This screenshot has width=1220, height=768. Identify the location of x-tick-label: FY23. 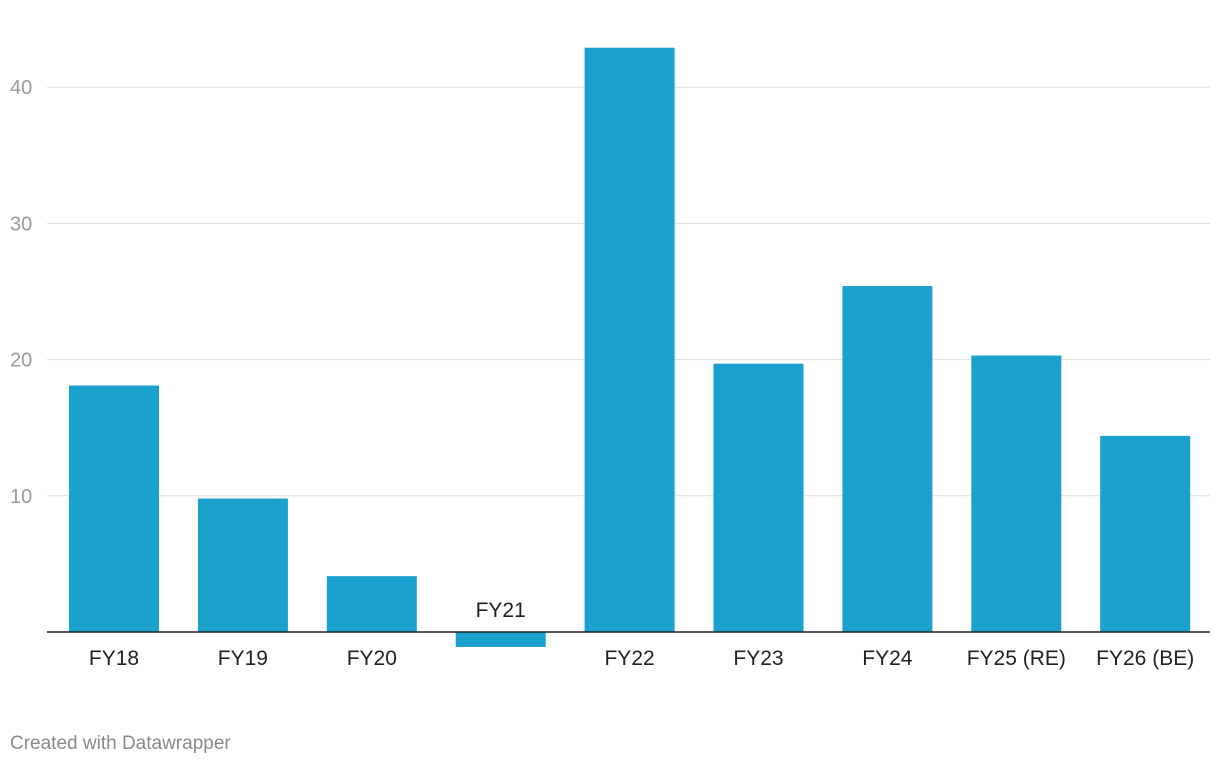
(758, 658).